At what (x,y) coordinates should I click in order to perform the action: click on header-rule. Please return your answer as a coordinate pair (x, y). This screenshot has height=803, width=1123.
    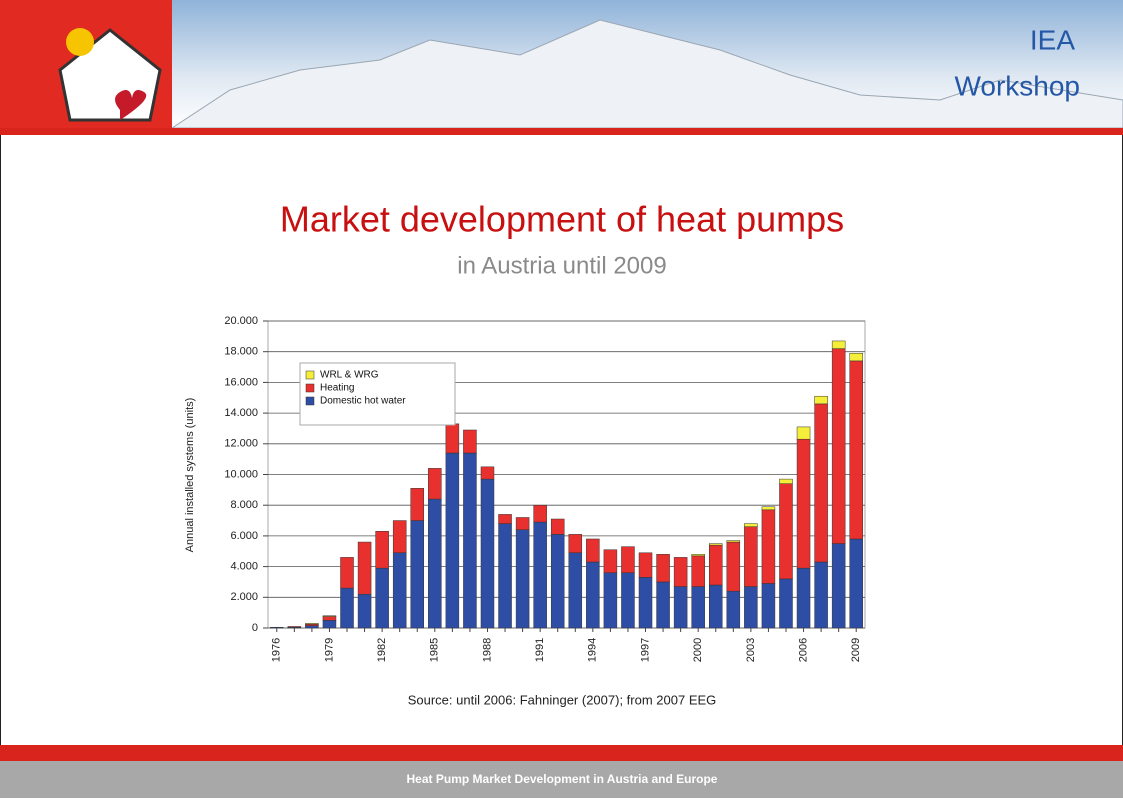
    Looking at the image, I should click on (561, 131).